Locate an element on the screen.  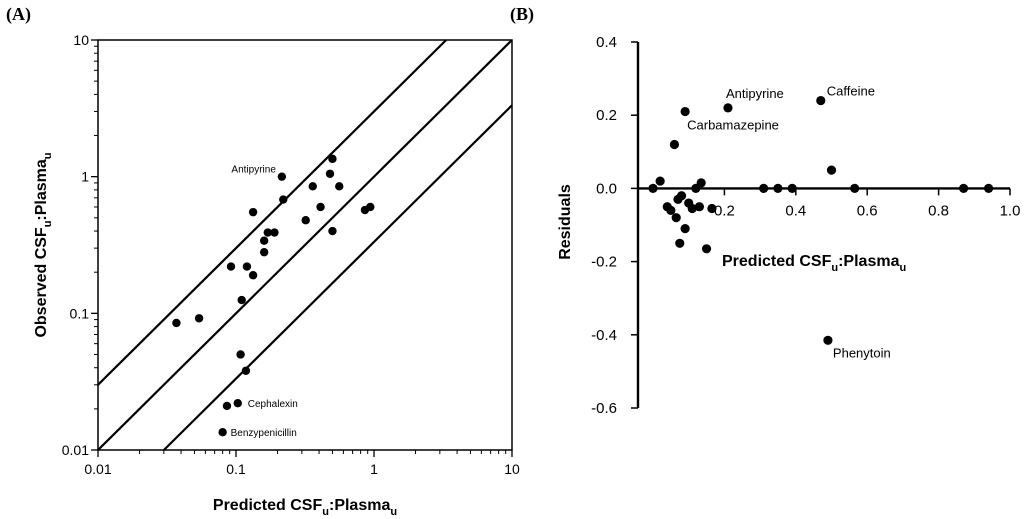
y-tick-label: -0.6 is located at coordinates (604, 408).